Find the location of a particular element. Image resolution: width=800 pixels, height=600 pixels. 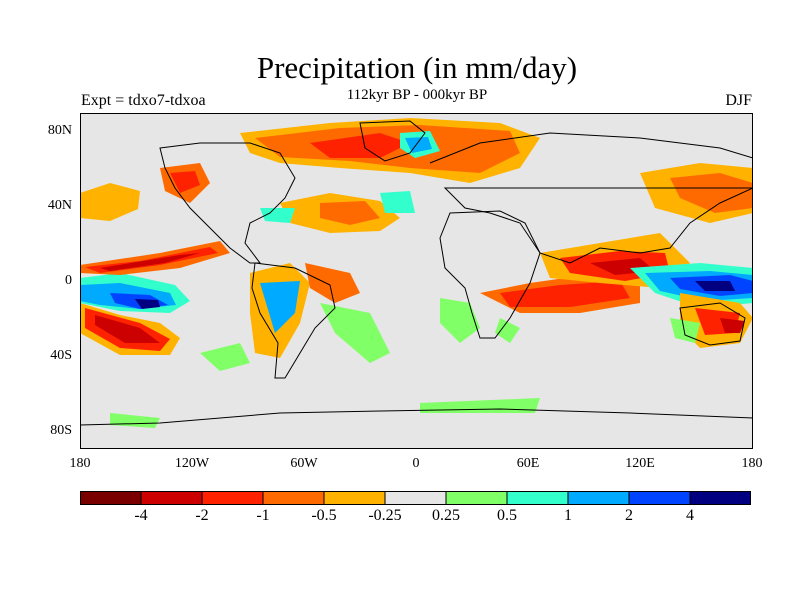

colorbar-label-1: -4 is located at coordinates (141, 515).